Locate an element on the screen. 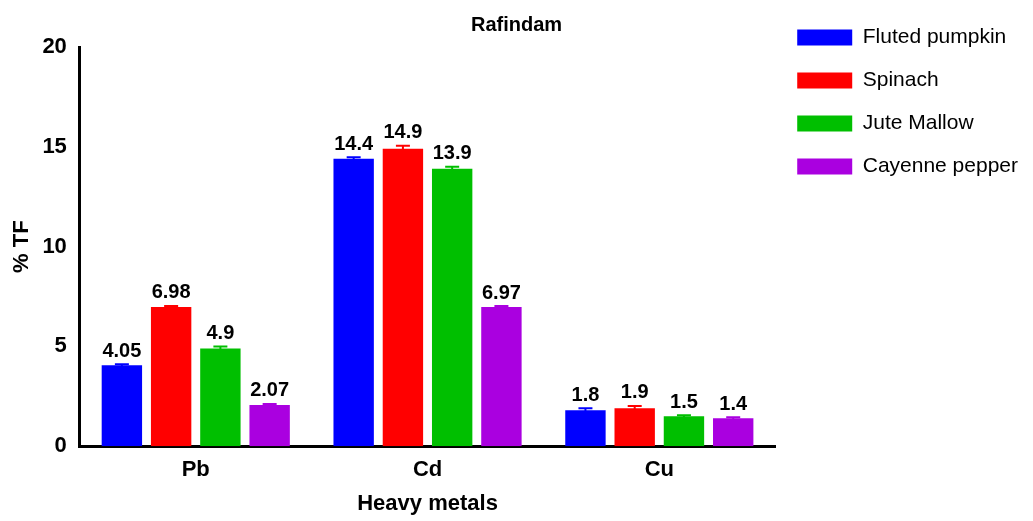 The image size is (1033, 521). x-tick-label: Pb is located at coordinates (195, 469).